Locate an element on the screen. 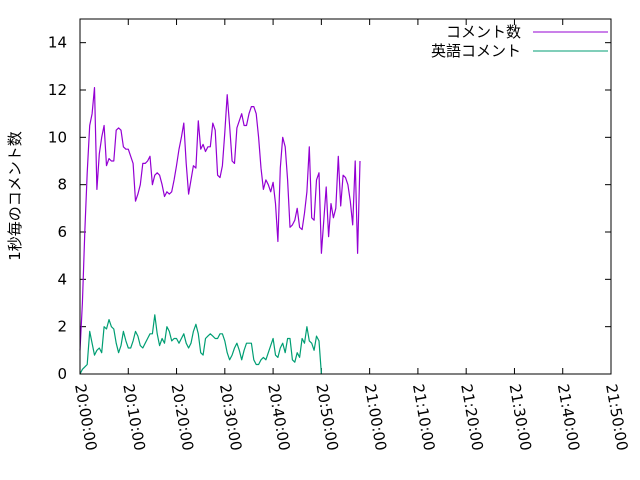  y-tick-label: 14 is located at coordinates (57, 43).